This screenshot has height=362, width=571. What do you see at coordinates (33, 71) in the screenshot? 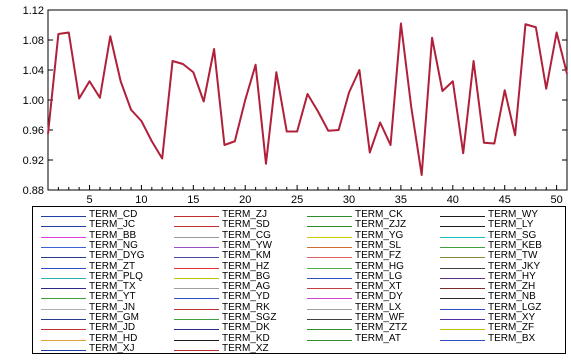
I see `y-tick-label: 1.04` at bounding box center [33, 71].